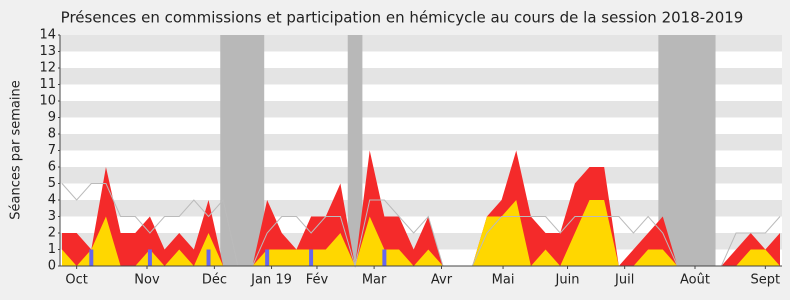 This screenshot has width=790, height=300. I want to click on x-tick-label: Fév, so click(317, 280).